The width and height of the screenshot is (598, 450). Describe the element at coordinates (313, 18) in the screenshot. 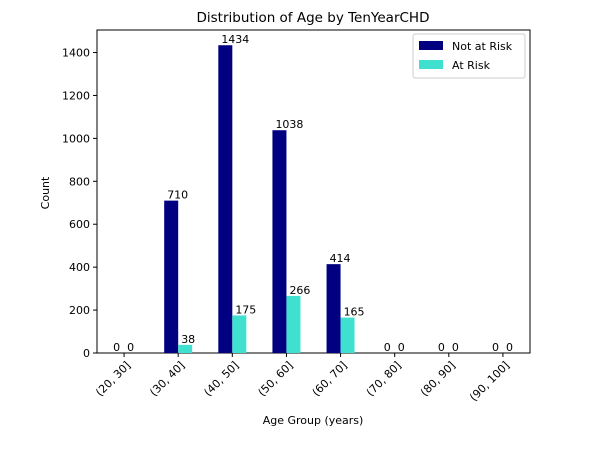

I see `chart-title: Distribution of Age by TenYearCHD` at that location.